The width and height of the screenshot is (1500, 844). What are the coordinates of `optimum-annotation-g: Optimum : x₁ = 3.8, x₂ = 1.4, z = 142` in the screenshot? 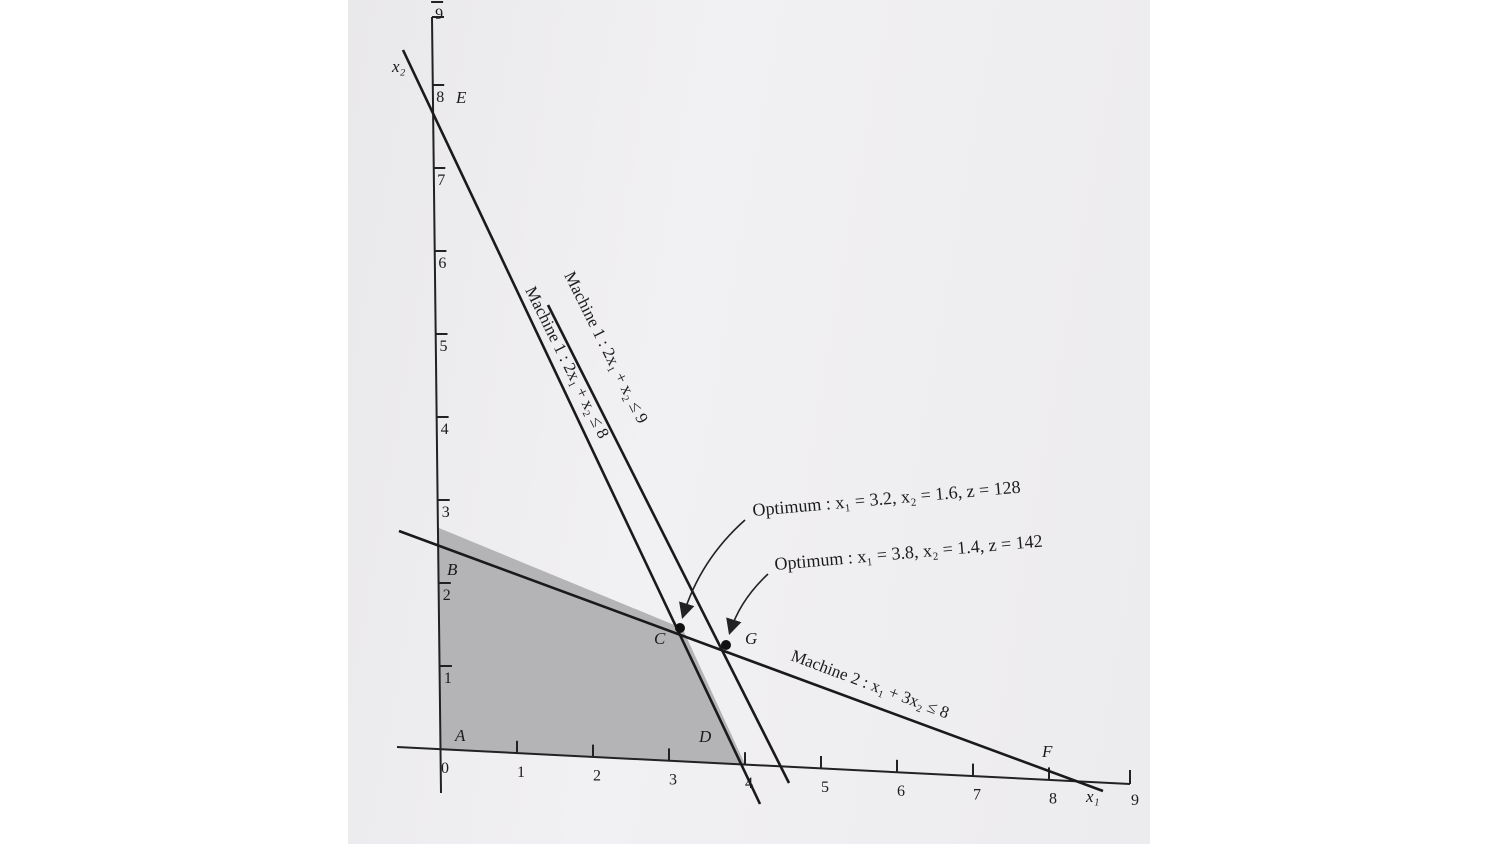 It's located at (909, 552).